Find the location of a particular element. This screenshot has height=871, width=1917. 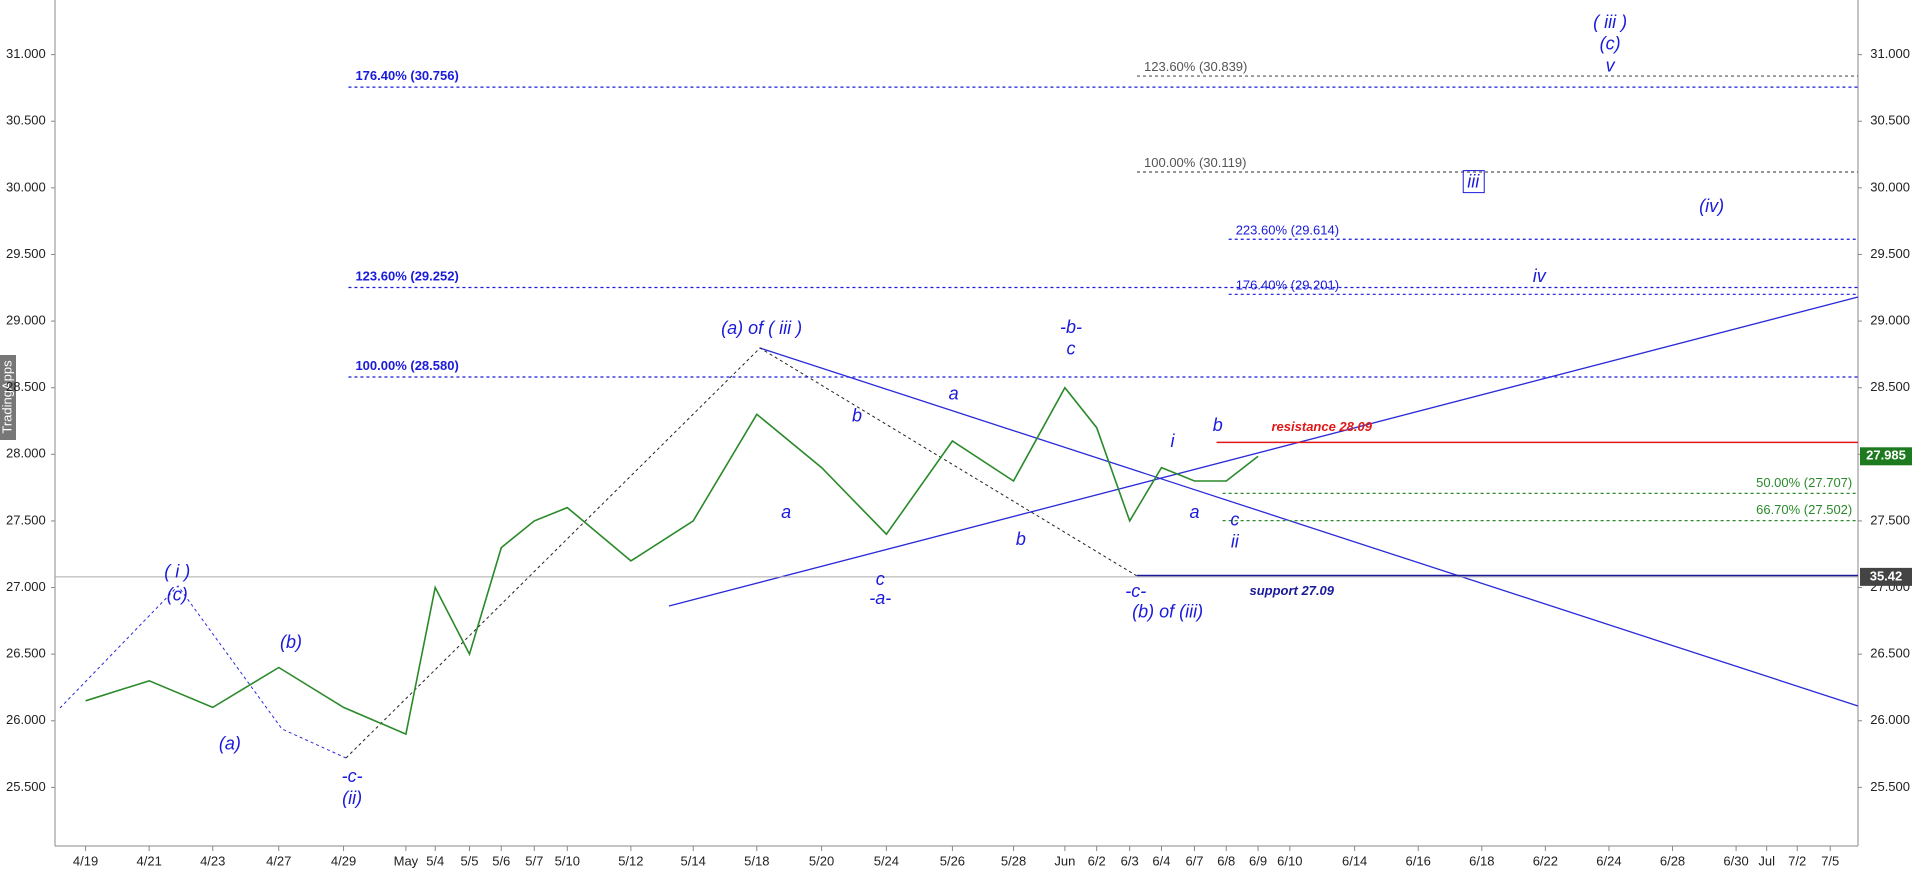

level-label: 66.70% (27.502) is located at coordinates (1804, 509).